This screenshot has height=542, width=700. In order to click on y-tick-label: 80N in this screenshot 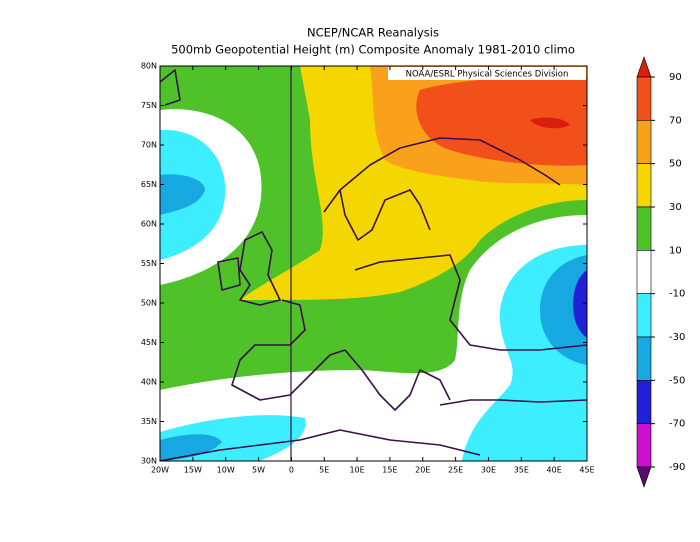, I will do `click(149, 66)`.